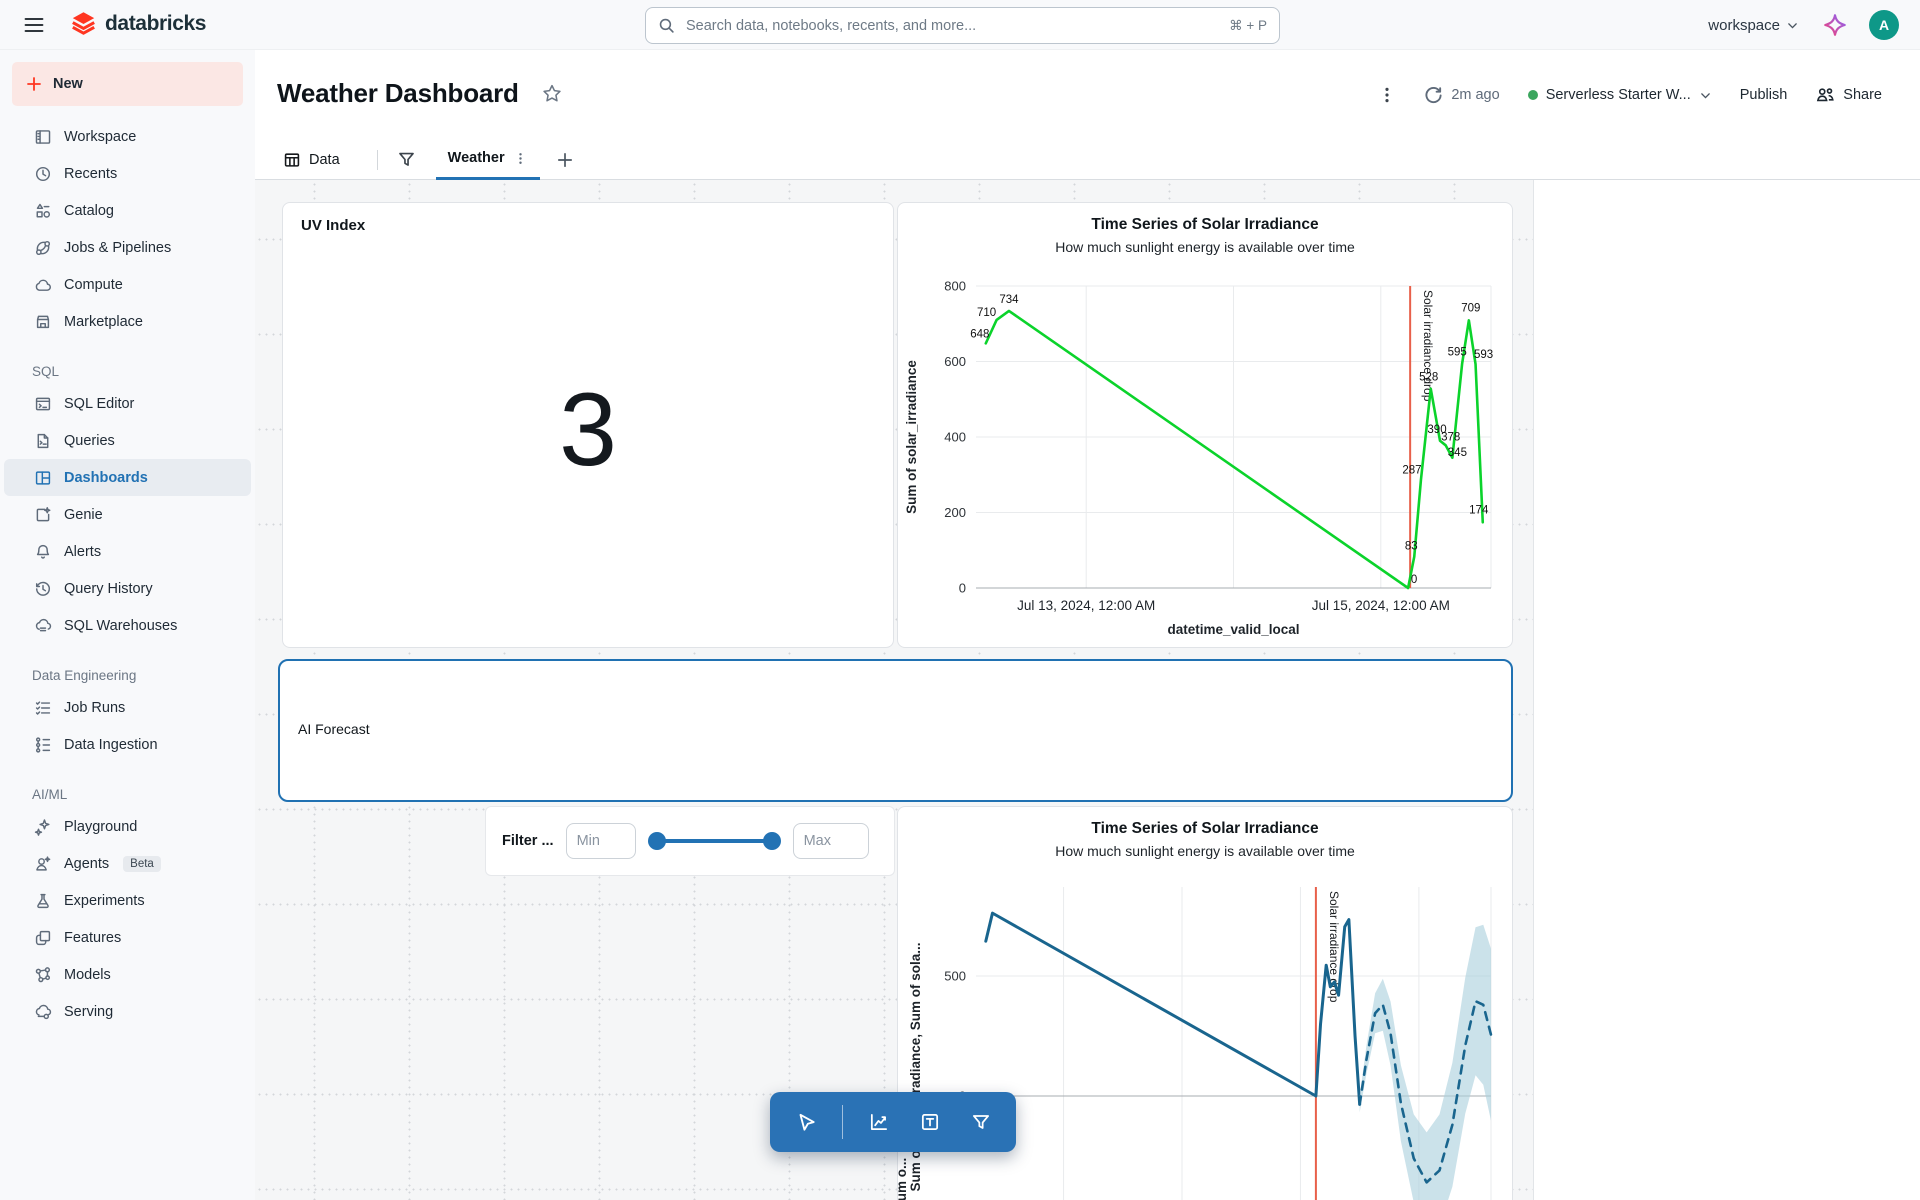 The image size is (1920, 1200). What do you see at coordinates (600, 841) in the screenshot?
I see `filter-min-input` at bounding box center [600, 841].